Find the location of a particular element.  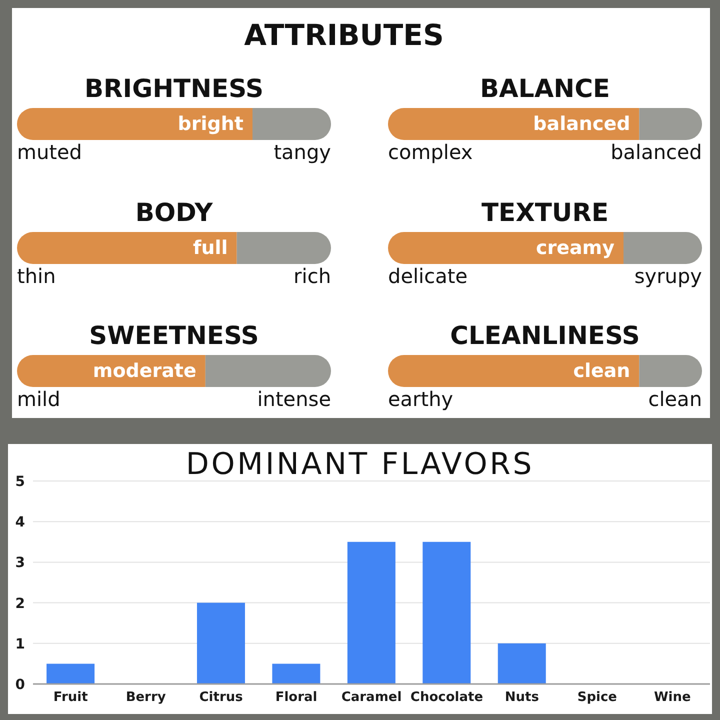

x-tick-label: Chocolate is located at coordinates (447, 698).